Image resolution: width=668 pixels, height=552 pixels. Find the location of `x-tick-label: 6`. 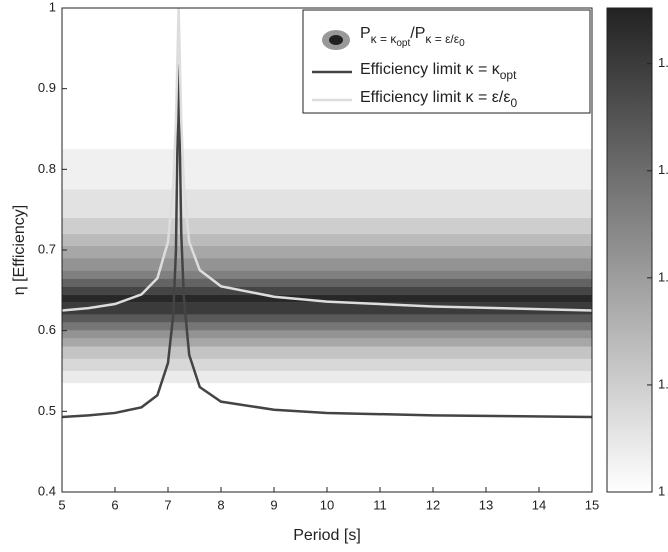

x-tick-label: 6 is located at coordinates (114, 504).